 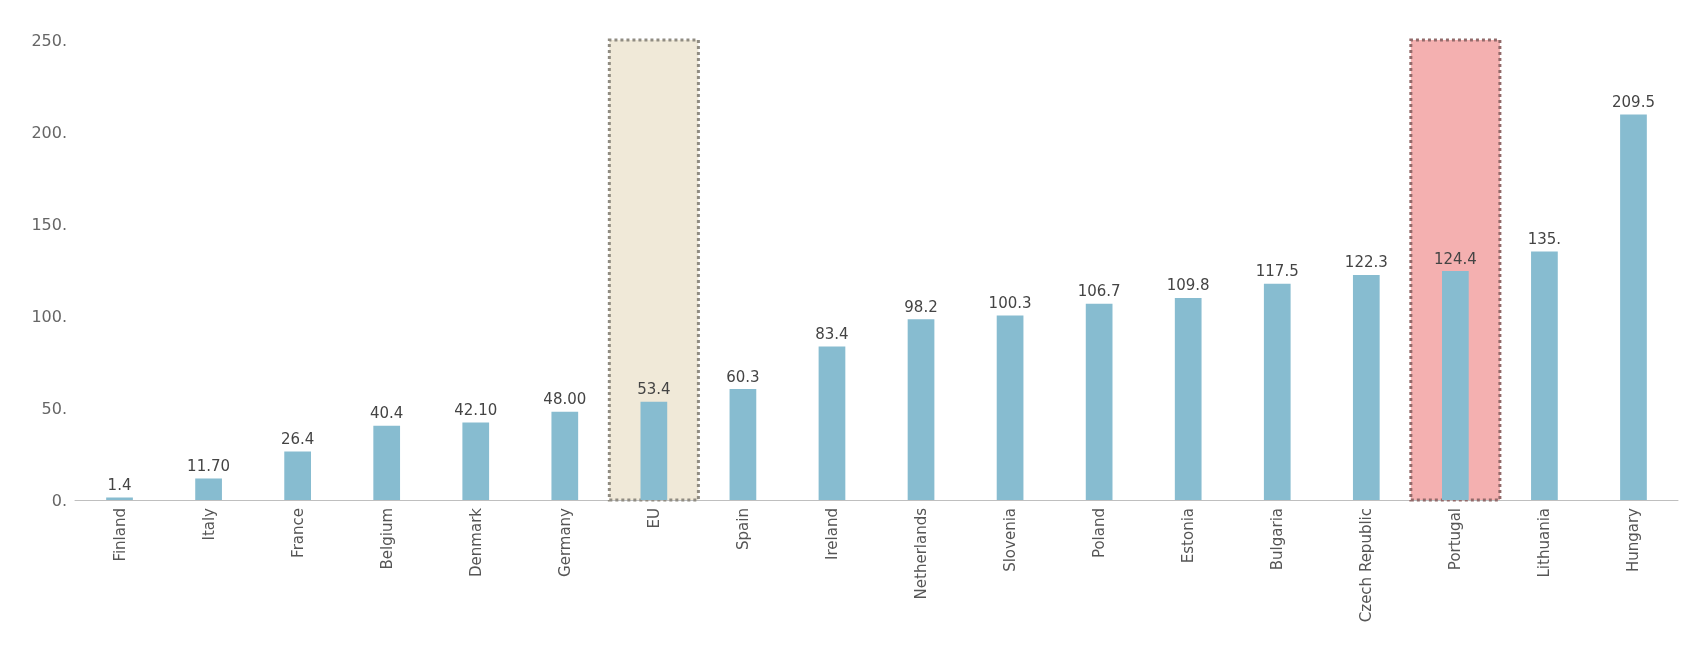 I want to click on x-tick-label: Denmark, so click(x=475, y=542).